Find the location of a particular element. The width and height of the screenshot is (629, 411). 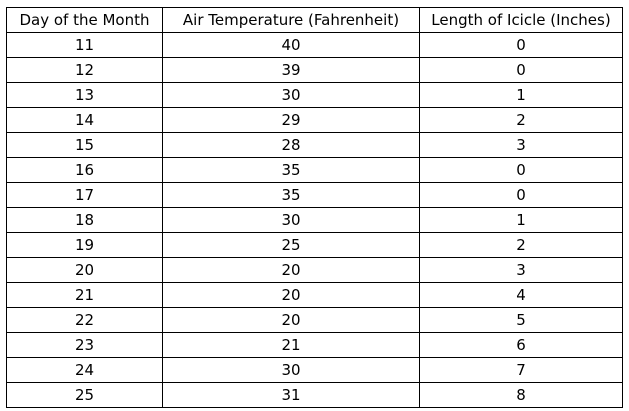

temperature-cell: 31 is located at coordinates (291, 395).